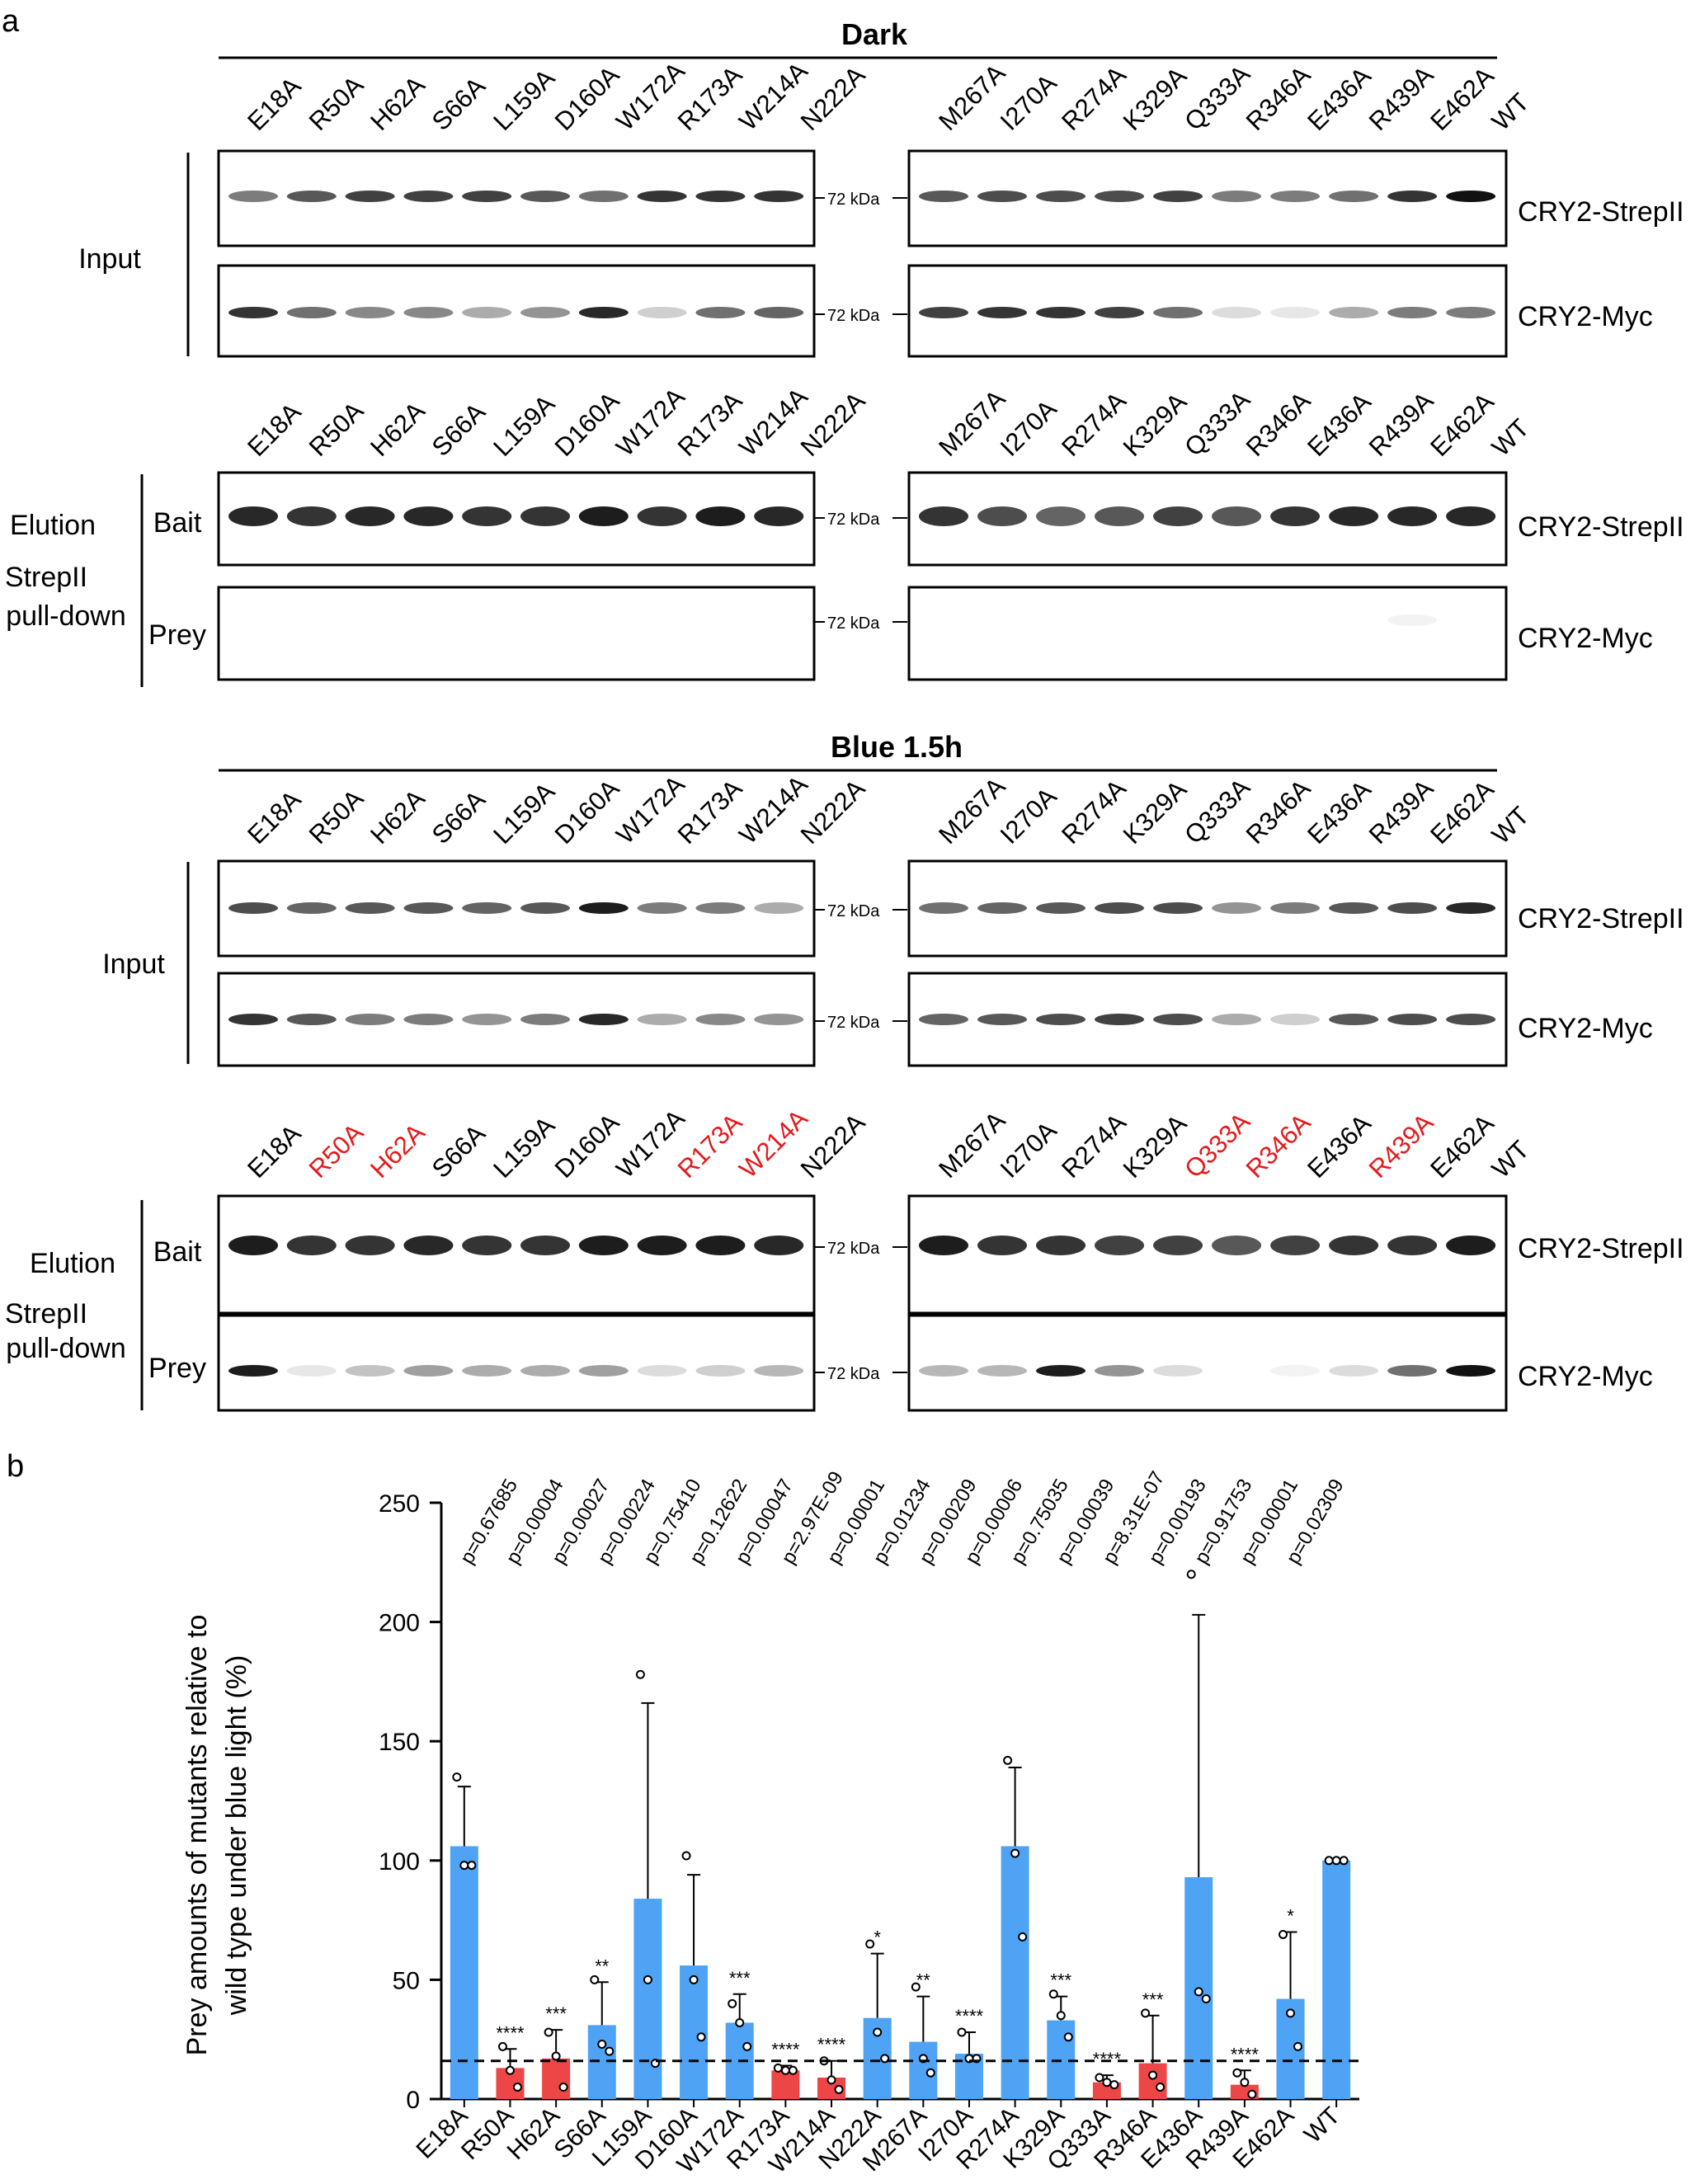 The image size is (1700, 2184). What do you see at coordinates (399, 1862) in the screenshot?
I see `y-tick-label-100: 100` at bounding box center [399, 1862].